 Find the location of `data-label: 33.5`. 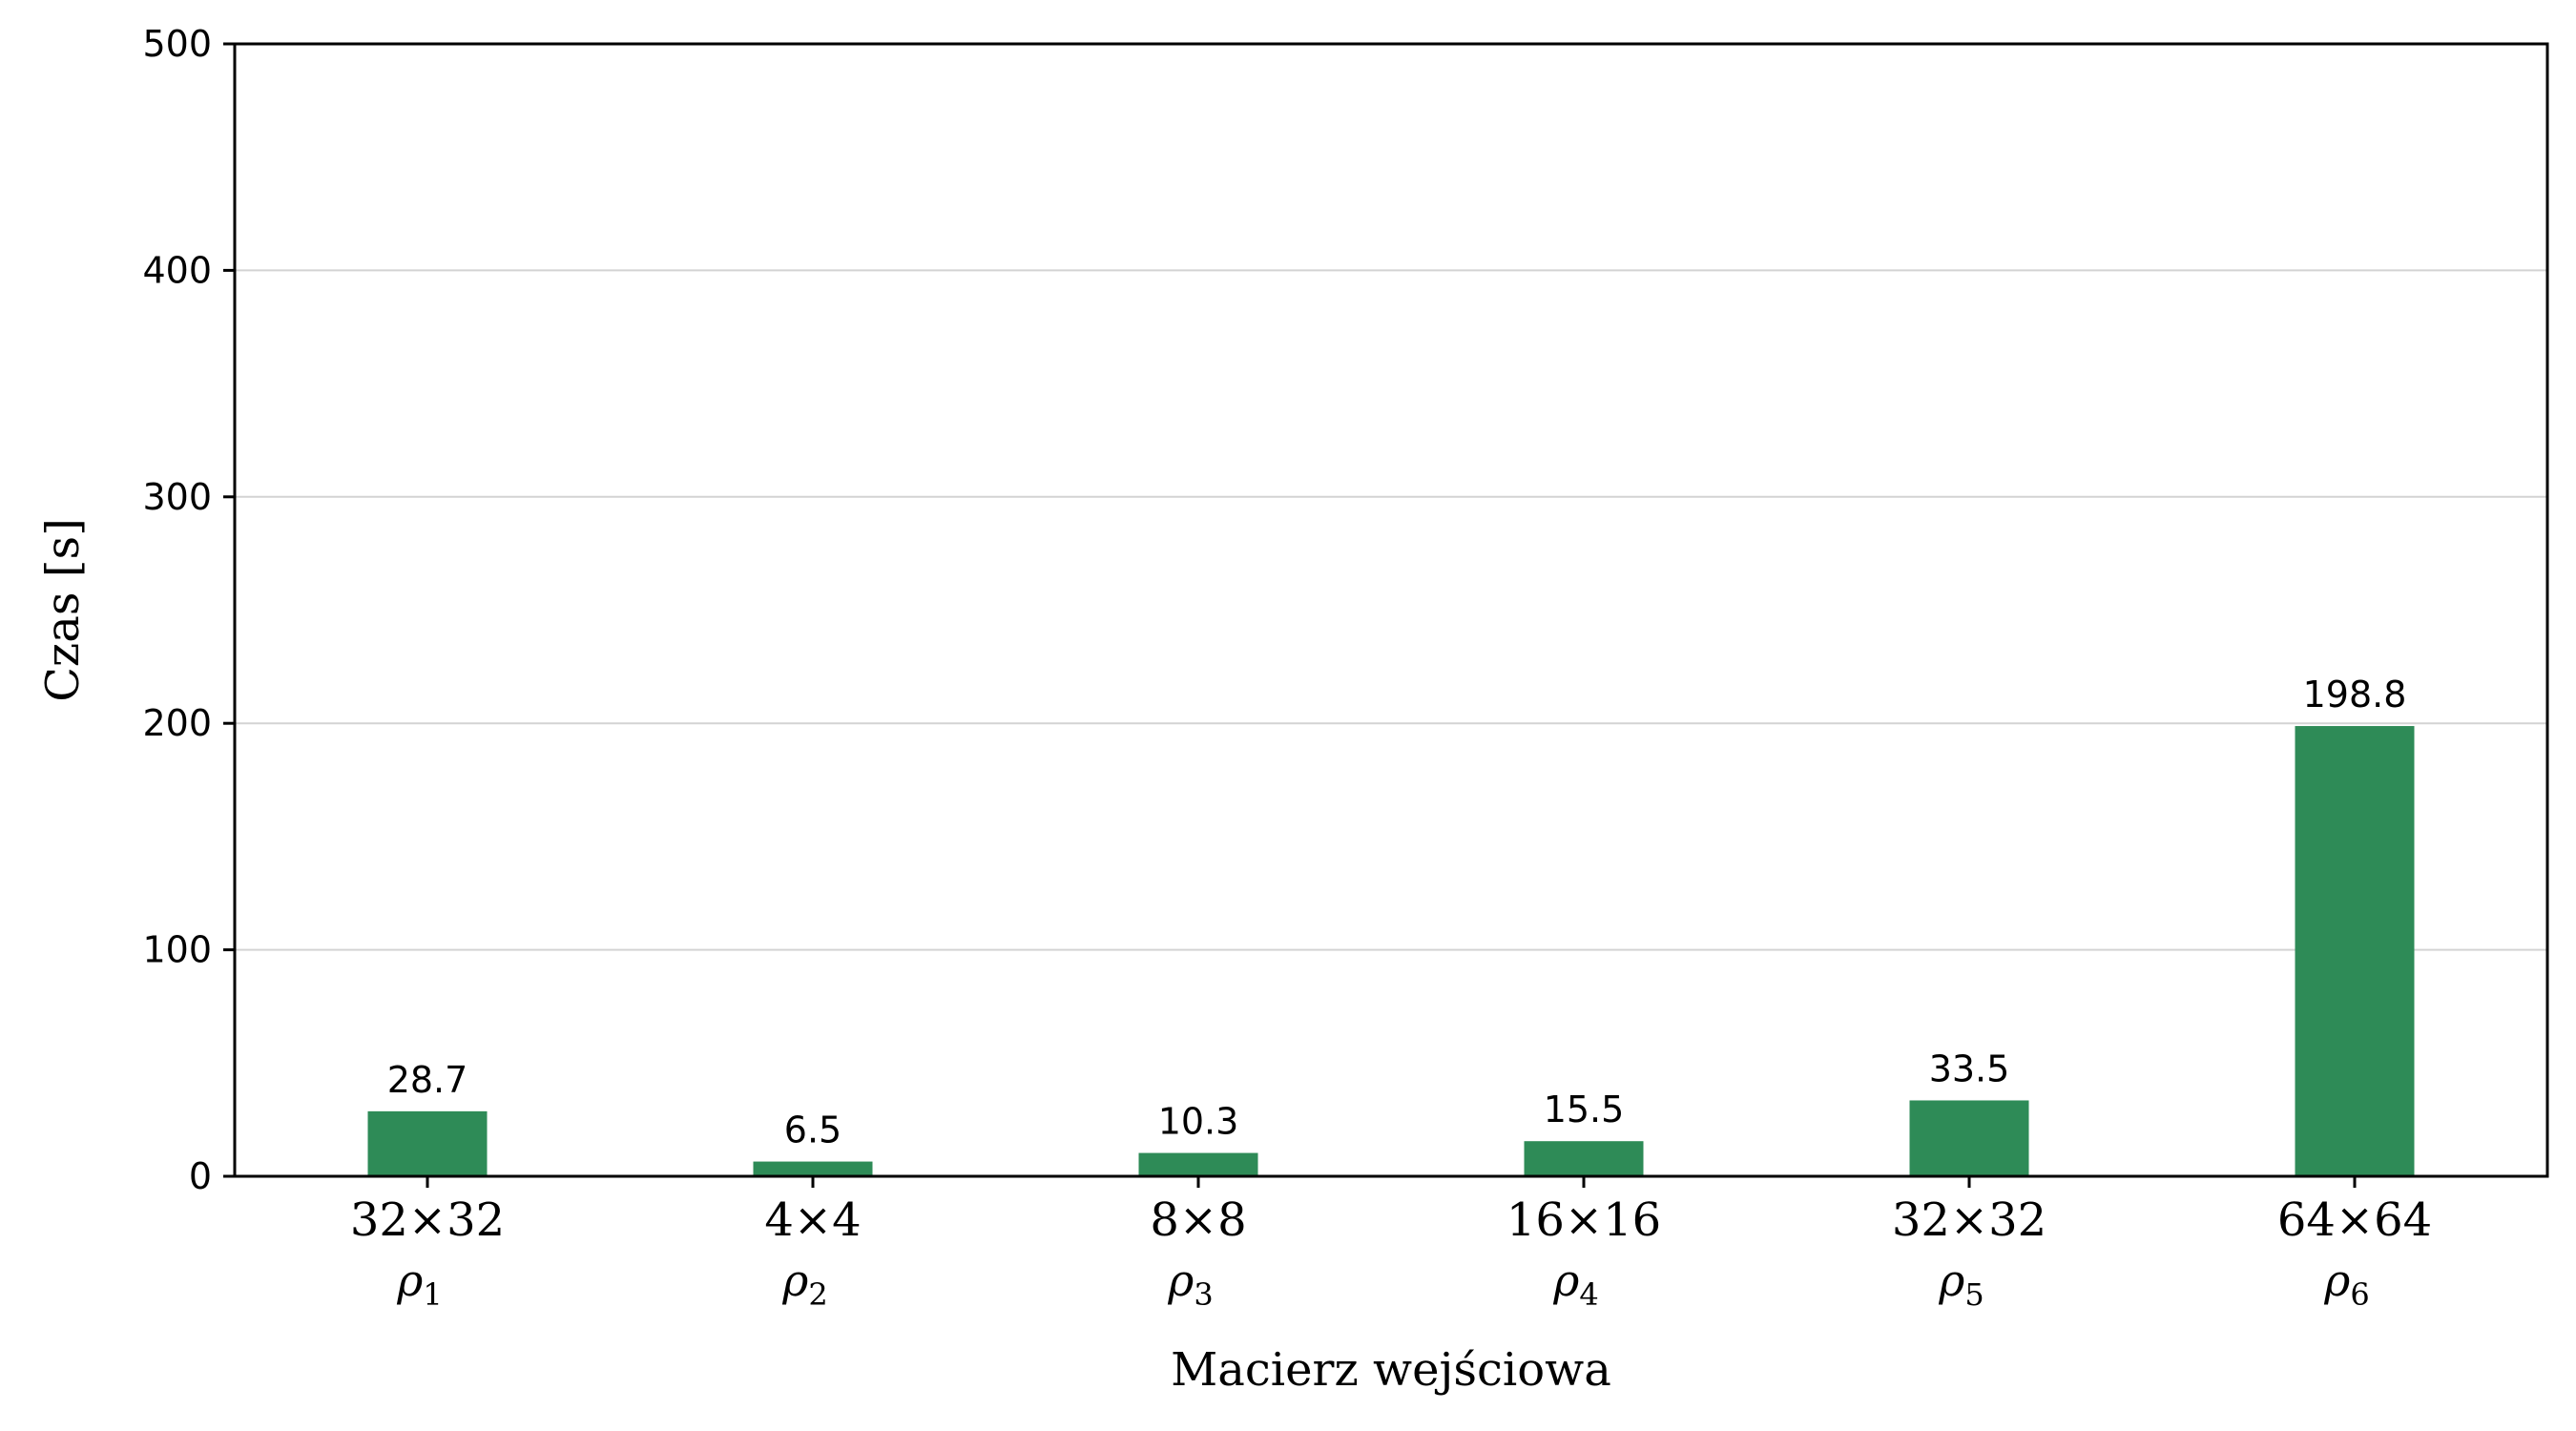

data-label: 33.5 is located at coordinates (1969, 1068).